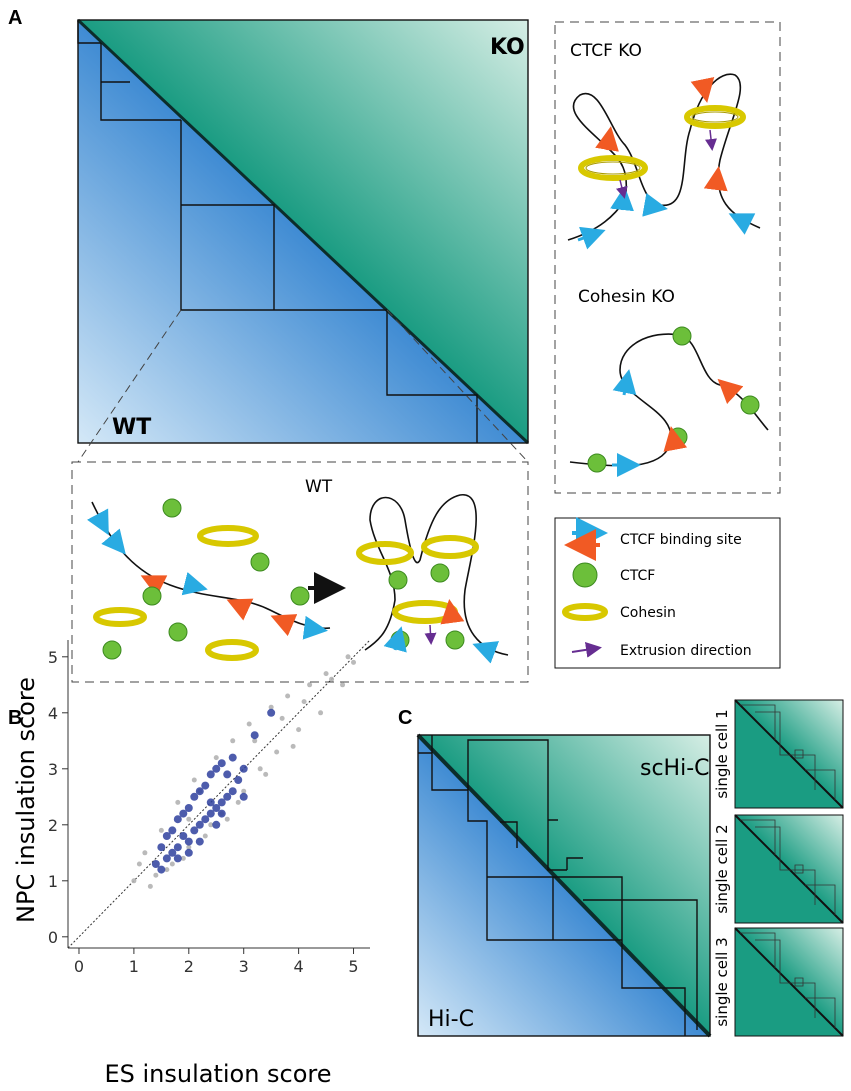 Image resolution: width=851 pixels, height=1091 pixels. Describe the element at coordinates (53, 713) in the screenshot. I see `y-tick-label: 4` at that location.